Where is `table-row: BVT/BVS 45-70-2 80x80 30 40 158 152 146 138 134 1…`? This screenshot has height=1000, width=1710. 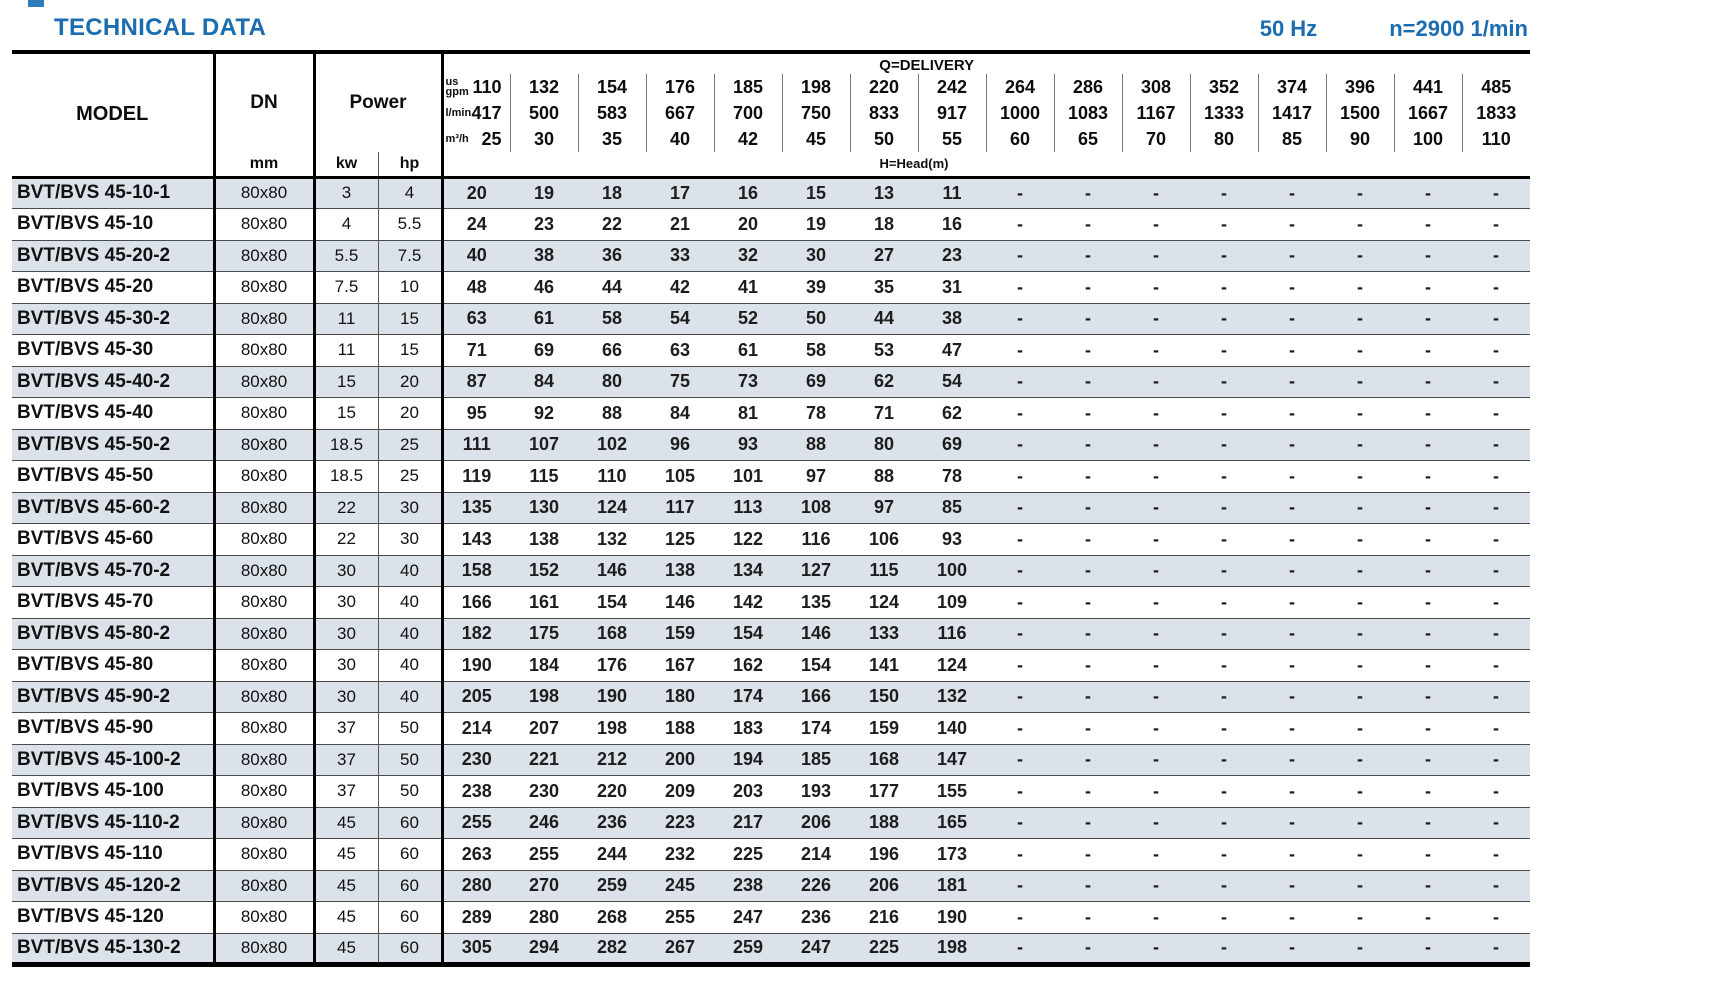
table-row: BVT/BVS 45-70-2 80x80 30 40 158 152 146 138 134 1… is located at coordinates (771, 570).